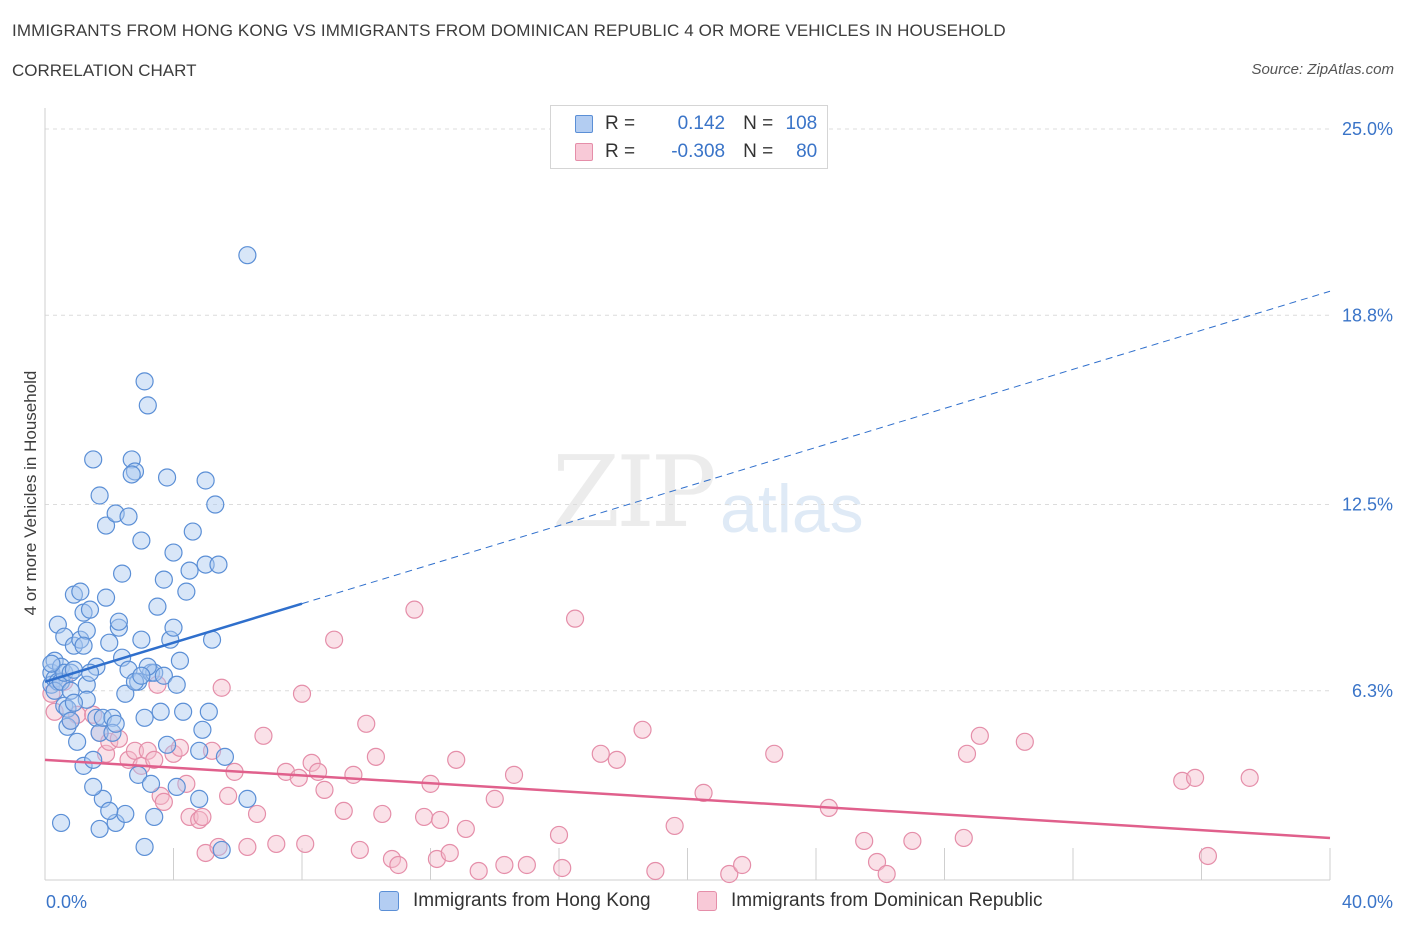  What do you see at coordinates (1367, 902) in the screenshot?
I see `x-tick-label: 40.0%` at bounding box center [1367, 902].